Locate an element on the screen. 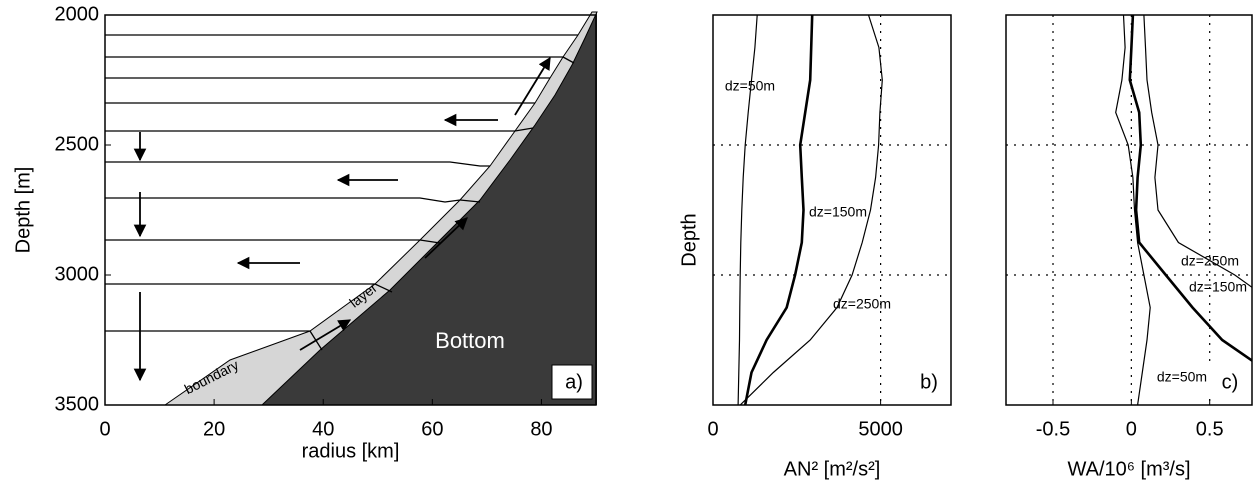 The image size is (1253, 487). y-tick-label: 2500 is located at coordinates (77, 144).